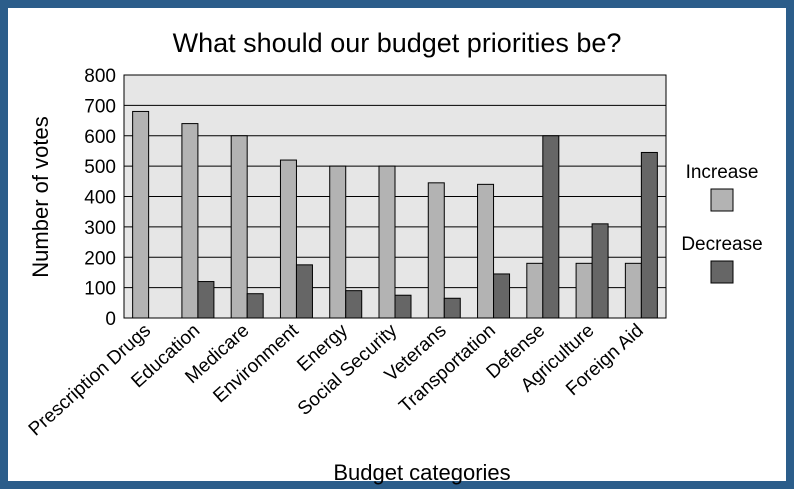  I want to click on legend-label: Decrease, so click(721, 244).